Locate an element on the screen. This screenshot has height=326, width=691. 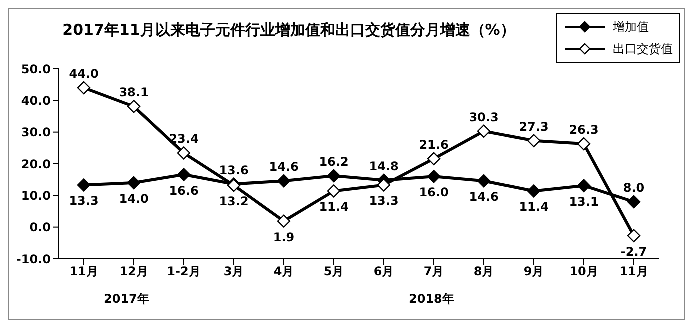
data-label: 21.6 is located at coordinates (434, 145).